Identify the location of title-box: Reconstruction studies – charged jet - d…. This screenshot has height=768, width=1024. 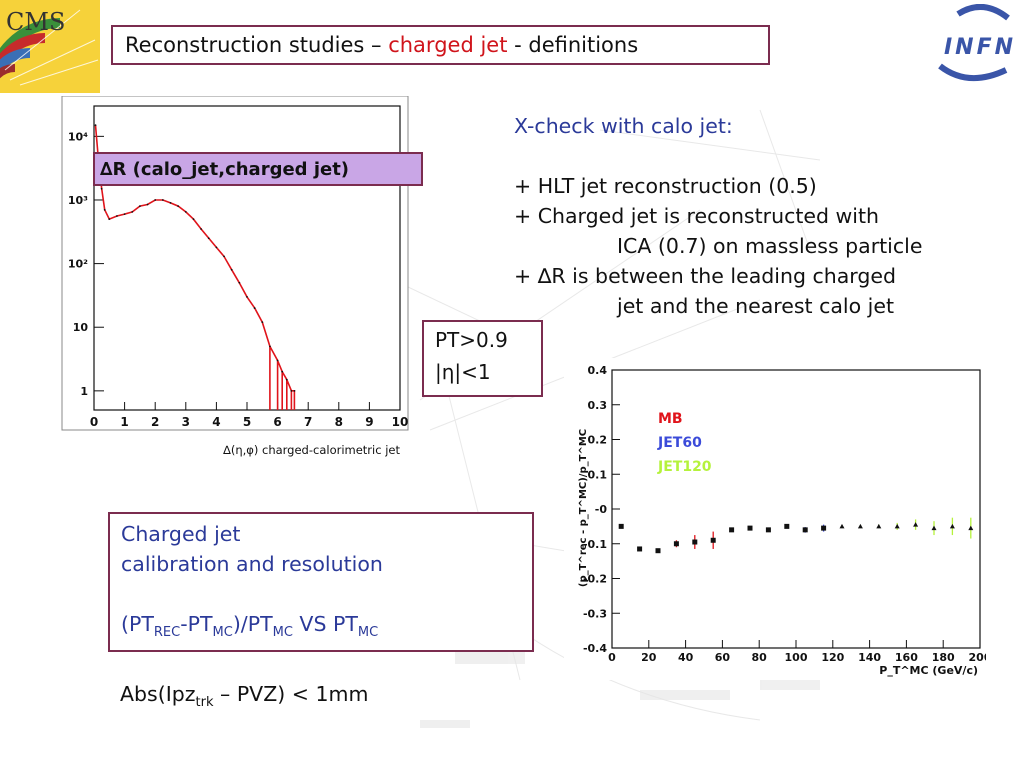
(440, 45).